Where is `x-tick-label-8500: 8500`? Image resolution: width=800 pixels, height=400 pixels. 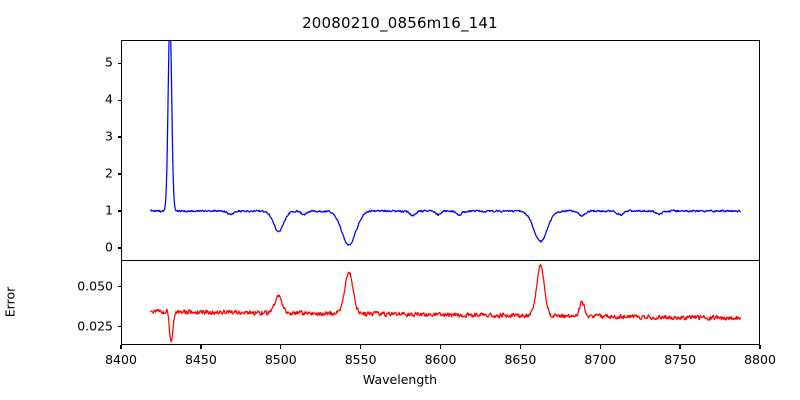
x-tick-label-8500: 8500 is located at coordinates (280, 359).